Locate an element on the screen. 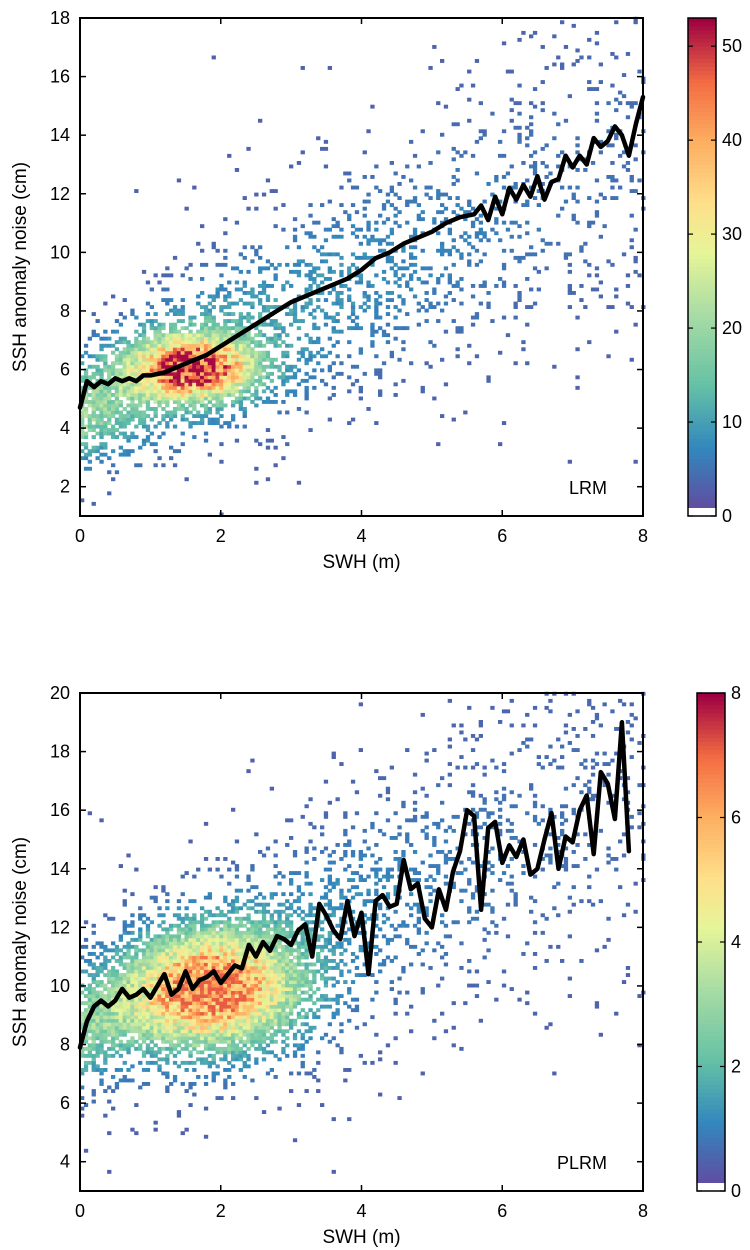 The height and width of the screenshot is (1250, 750). colorbar-tick-label: 50 is located at coordinates (732, 46).